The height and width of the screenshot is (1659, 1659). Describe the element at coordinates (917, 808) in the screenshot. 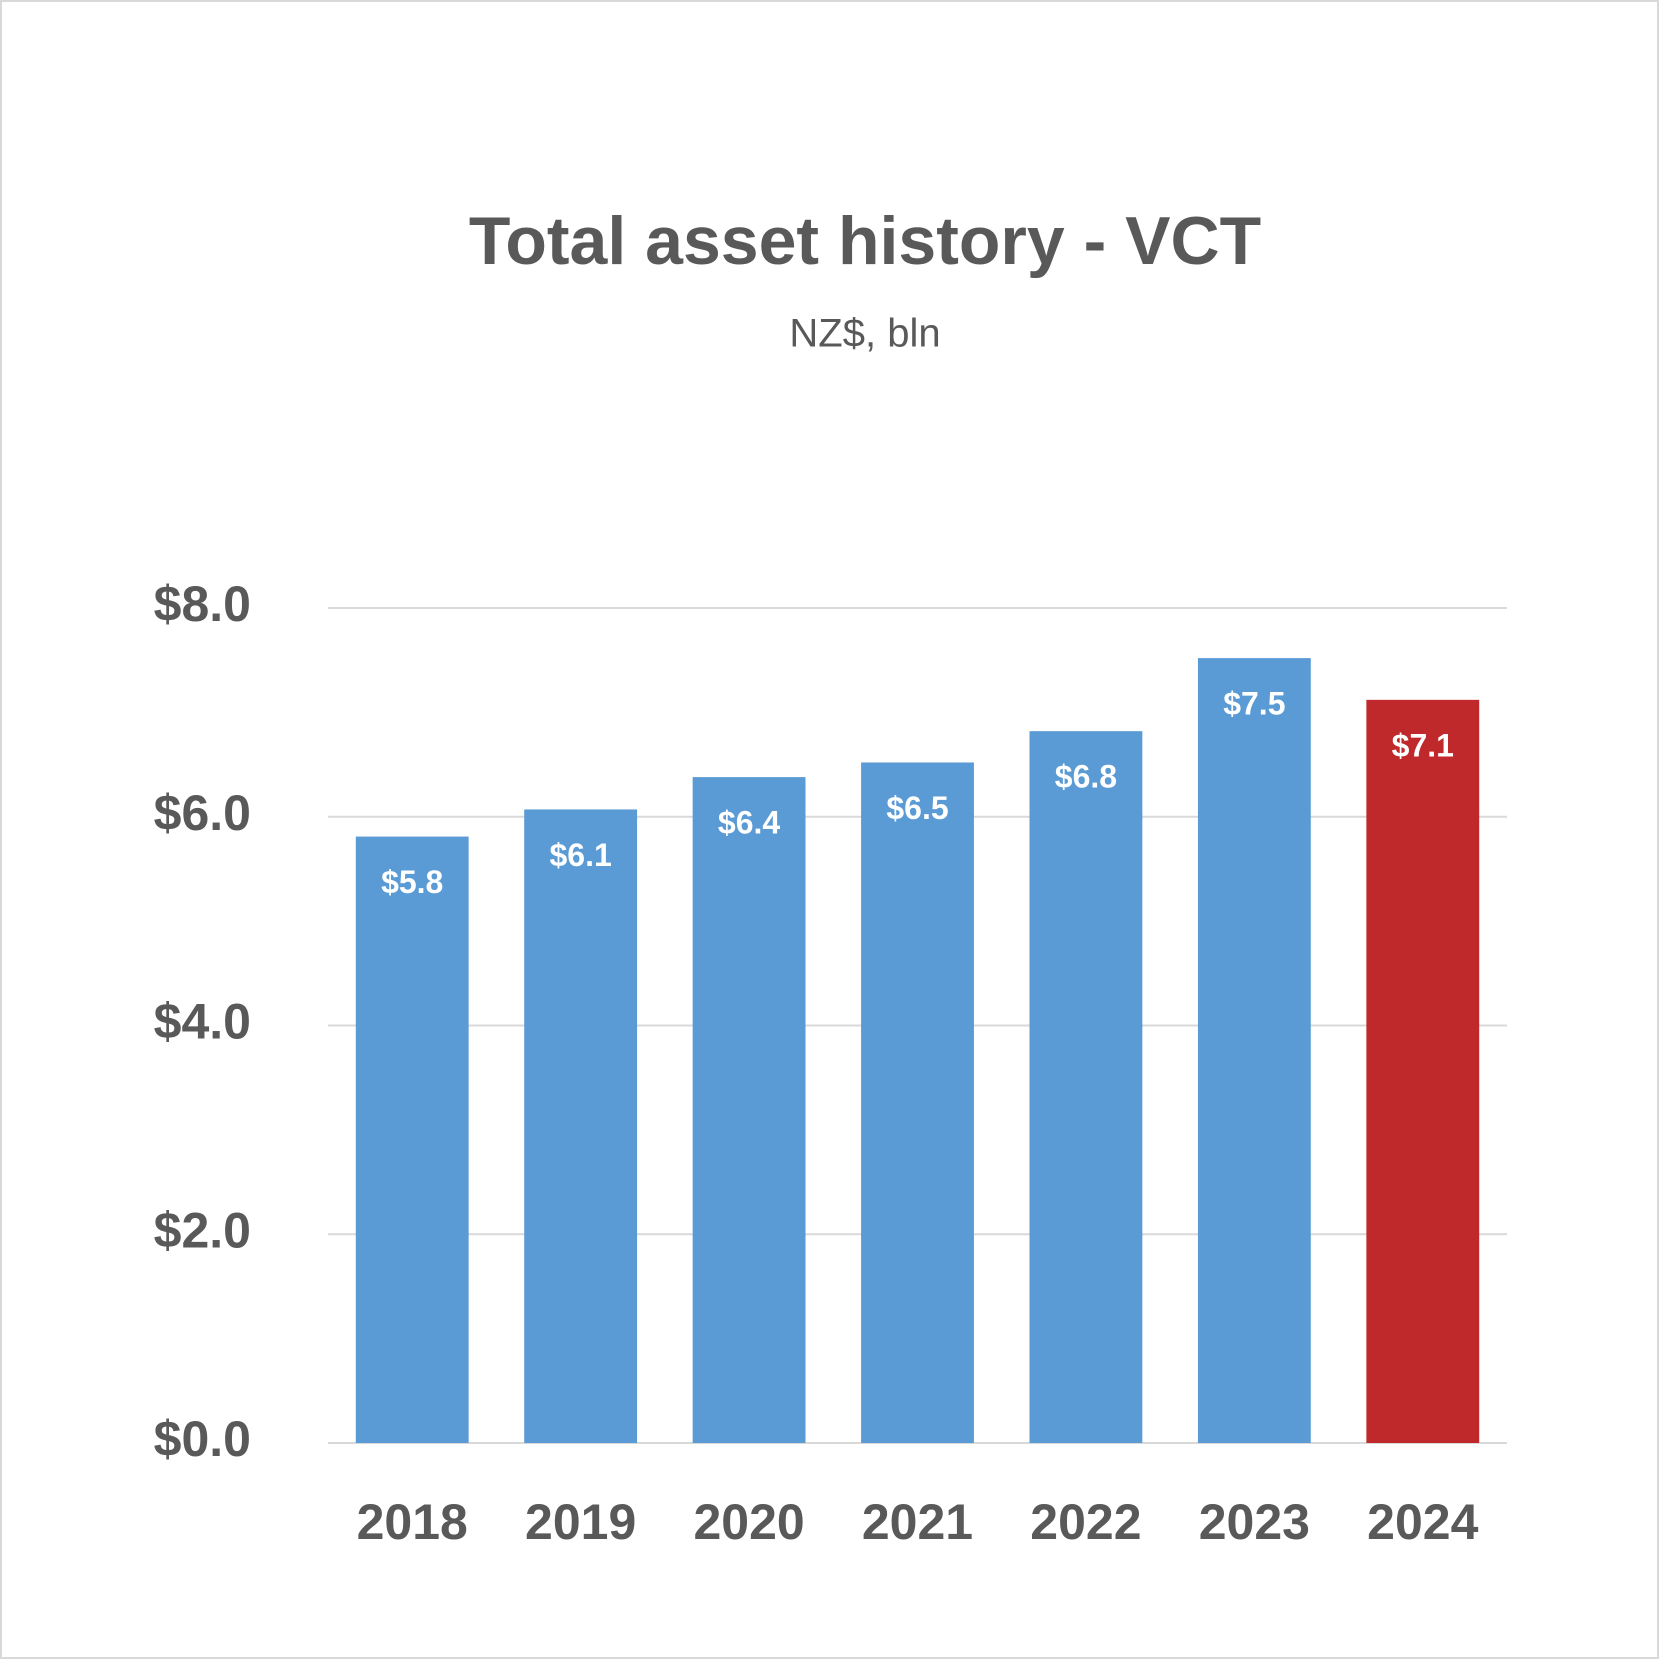

I see `value-label: $6.5` at that location.